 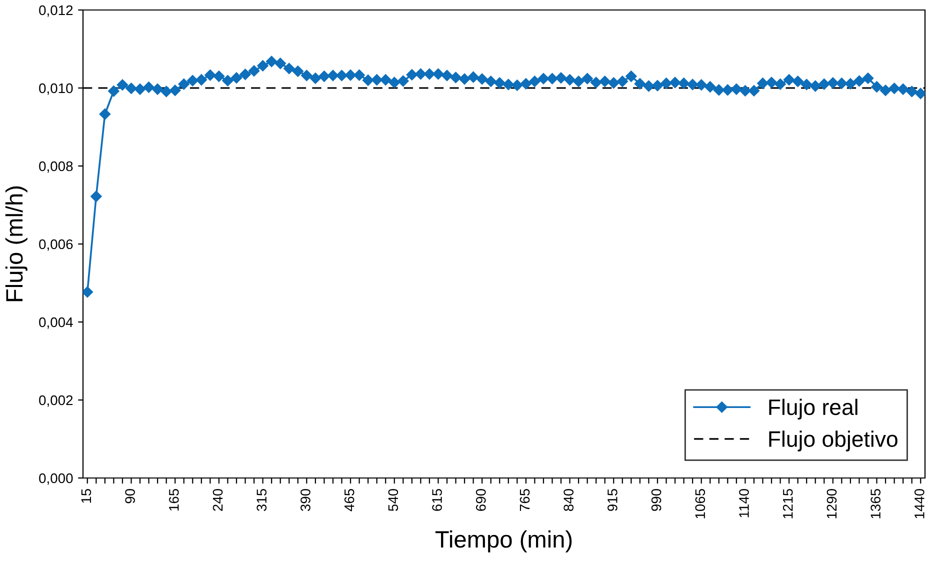 I want to click on x-tick-label: 615, so click(x=437, y=499).